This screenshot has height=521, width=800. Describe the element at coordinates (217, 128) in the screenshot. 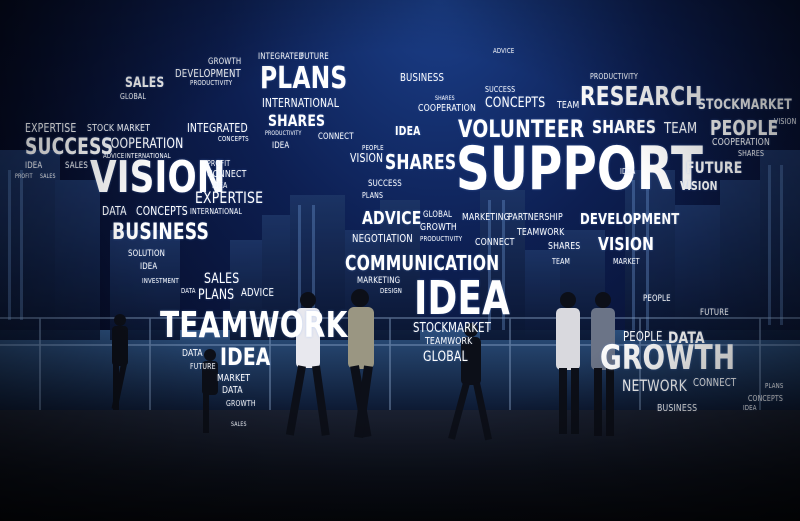

I see `word: INTEGRATED` at that location.